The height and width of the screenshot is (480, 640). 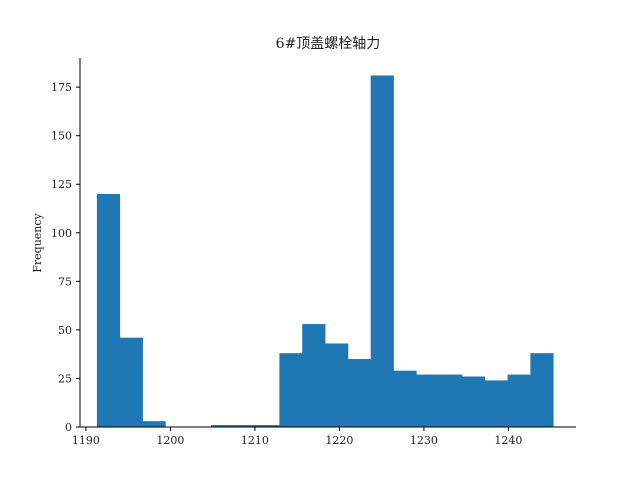 What do you see at coordinates (37, 242) in the screenshot?
I see `y-axis-label: Frequency` at bounding box center [37, 242].